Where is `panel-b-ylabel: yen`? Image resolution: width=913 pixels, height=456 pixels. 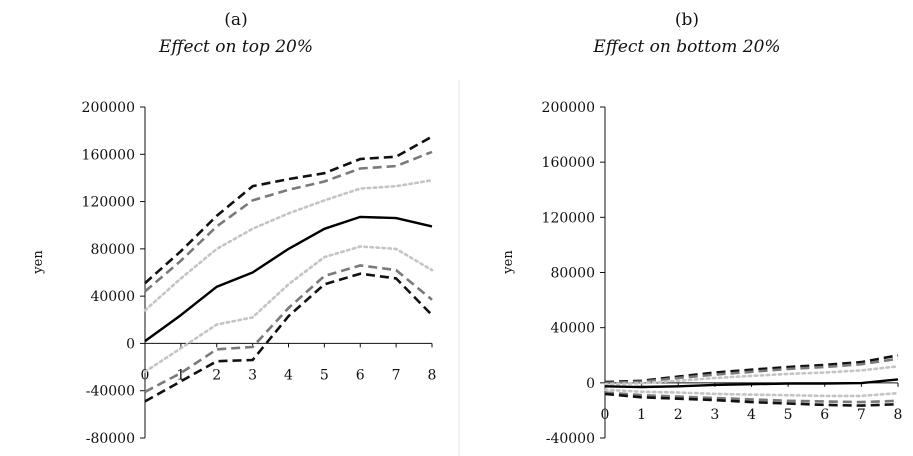 panel-b-ylabel: yen is located at coordinates (508, 262).